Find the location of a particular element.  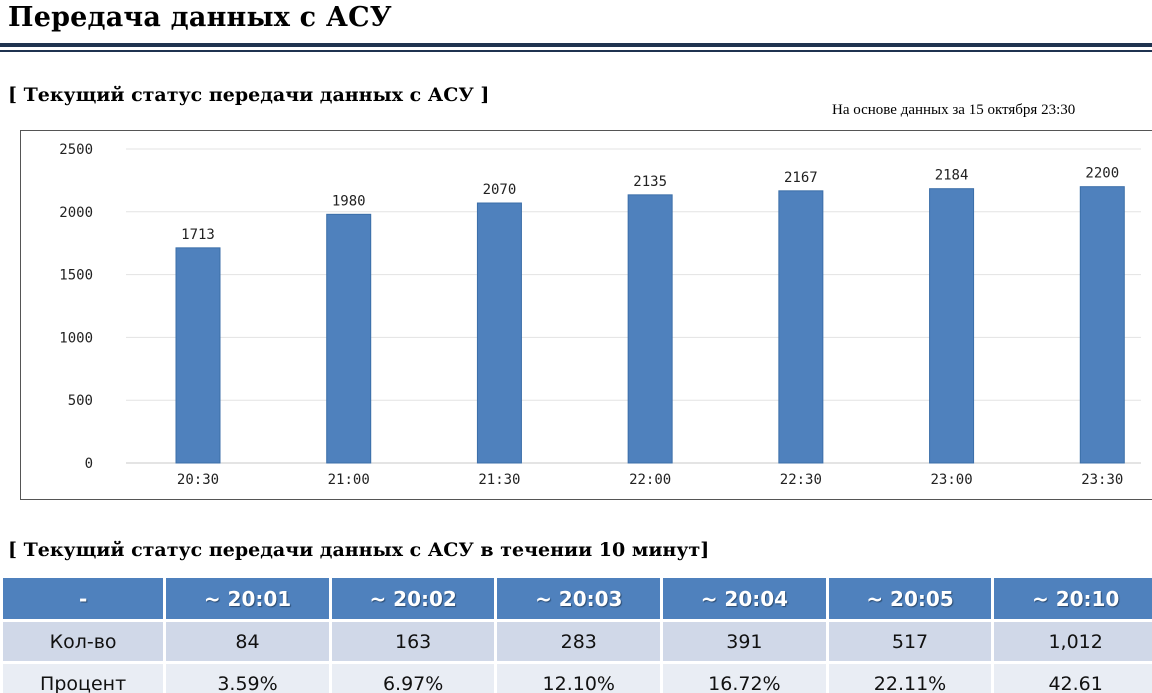

row-label: Процент is located at coordinates (83, 678).